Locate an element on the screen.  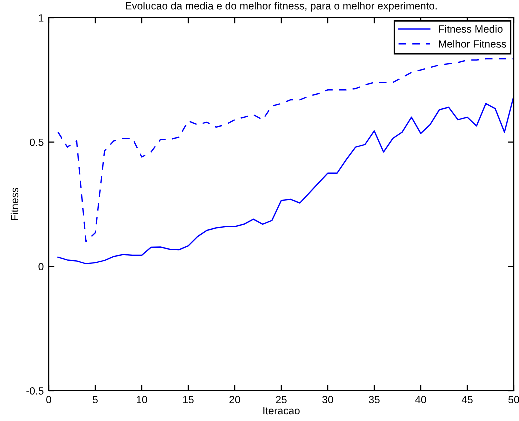
x-tick-label: 30 is located at coordinates (328, 400).